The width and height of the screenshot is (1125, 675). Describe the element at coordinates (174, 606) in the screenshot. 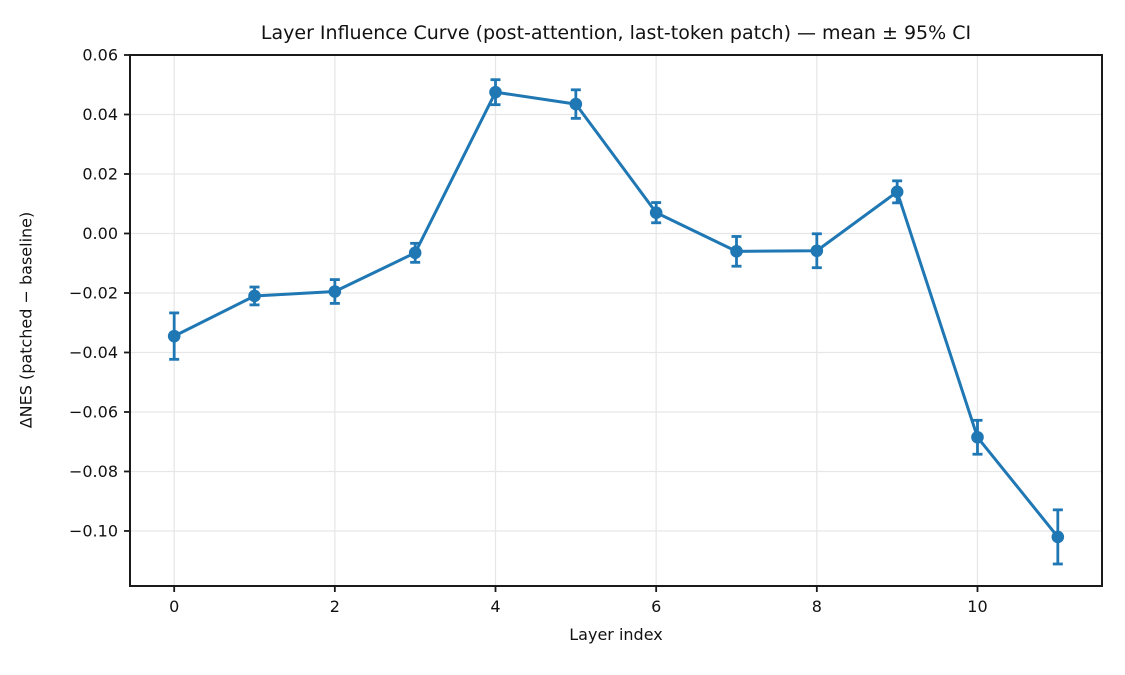

I see `x-tick-label: 0` at that location.